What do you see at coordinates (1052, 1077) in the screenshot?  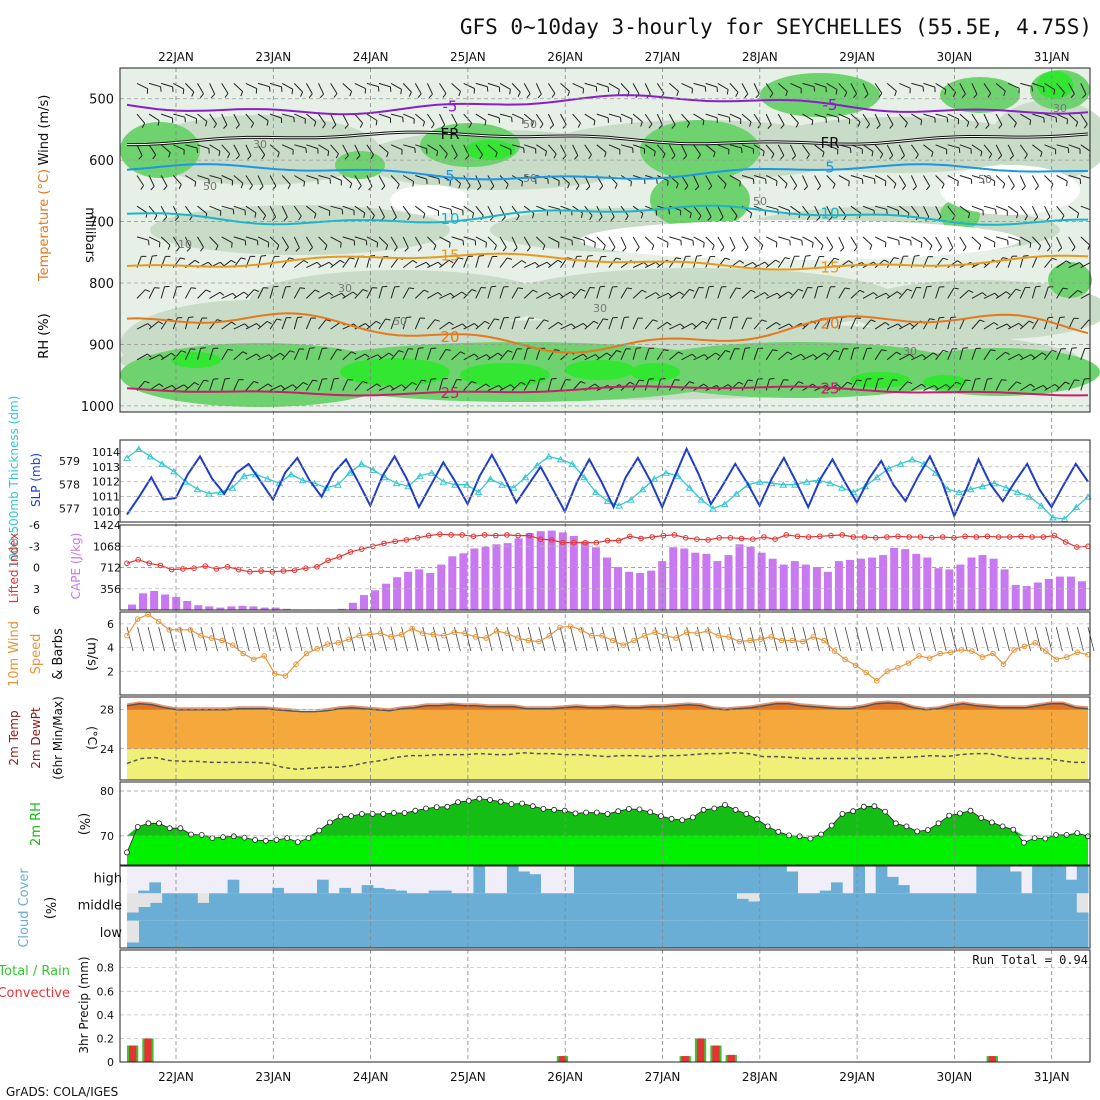 I see `x-tick-label-bottom: 31JAN` at bounding box center [1052, 1077].